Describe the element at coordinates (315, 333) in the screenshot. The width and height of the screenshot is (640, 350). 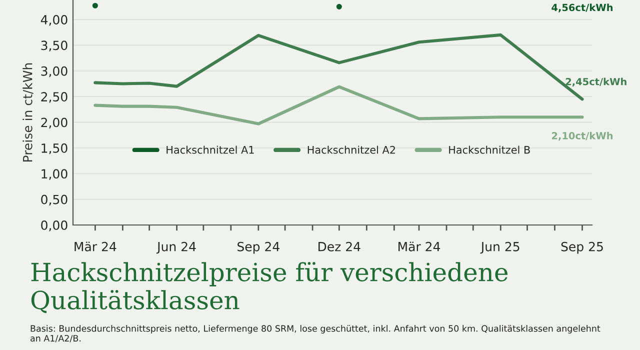
I see `text: Basis: Bundesdurchschnittspreis netto, Liefermenge 80 SRM, lose geschüttet, inkl. Anfahrt von 50 km. Qualitätsklassen angelehnt an A1/A2/B.` at that location.